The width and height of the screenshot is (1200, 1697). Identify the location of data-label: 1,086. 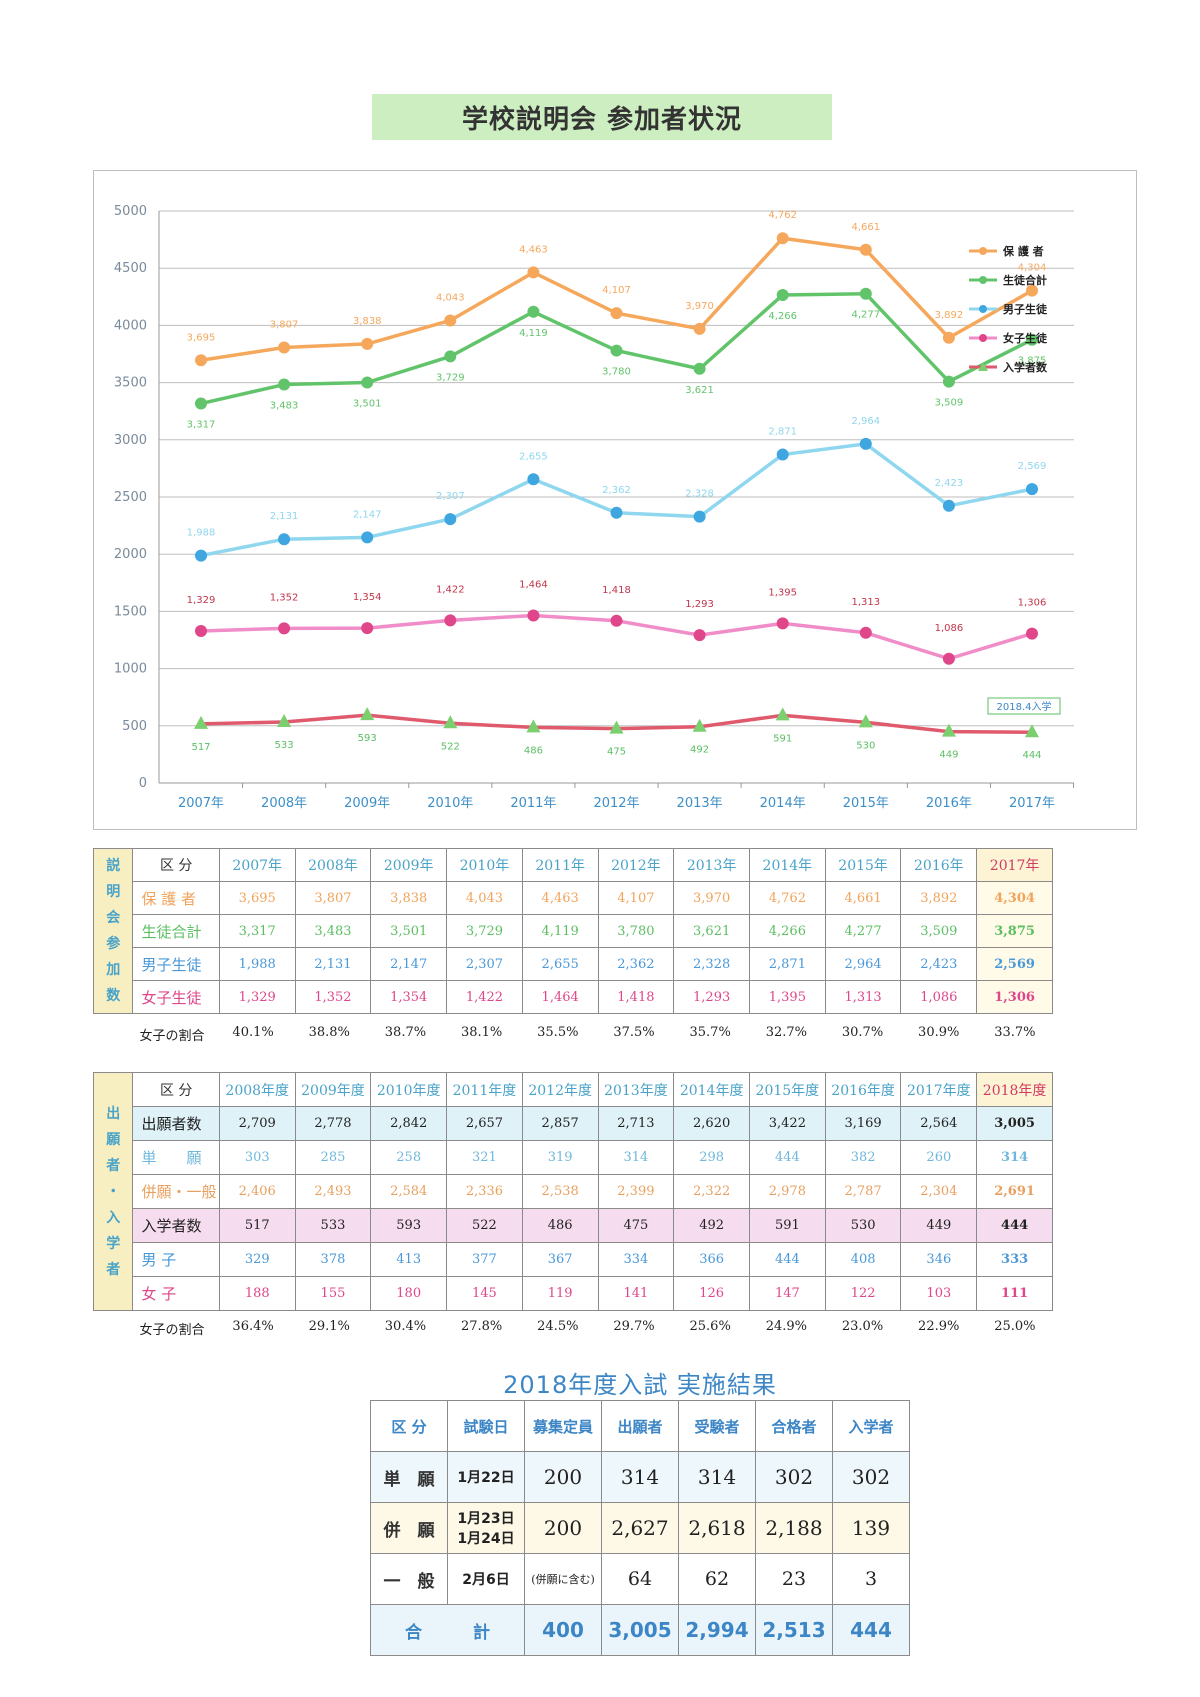
(949, 628).